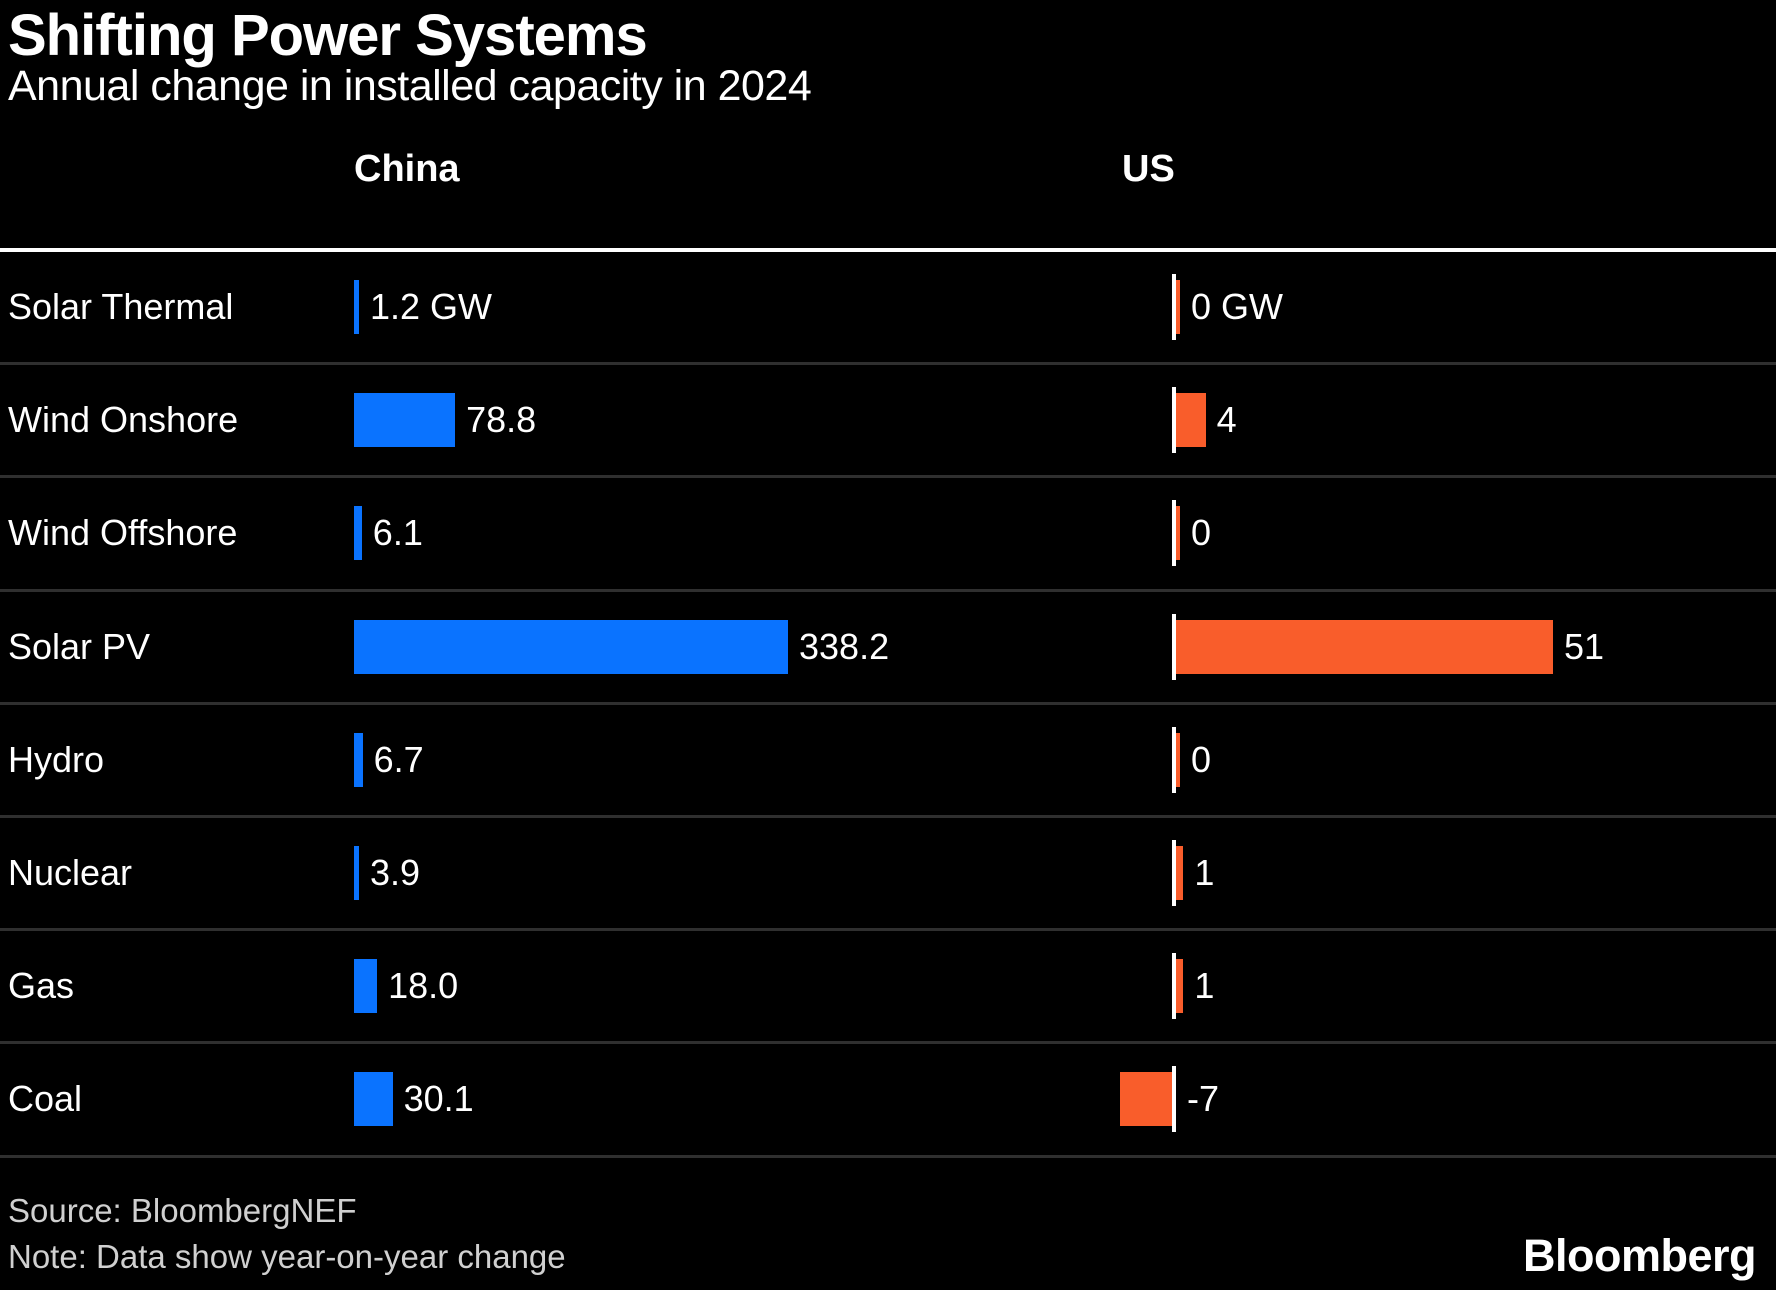 This screenshot has width=1776, height=1290. What do you see at coordinates (888, 988) in the screenshot?
I see `chart-row: Gas 18.0 1` at bounding box center [888, 988].